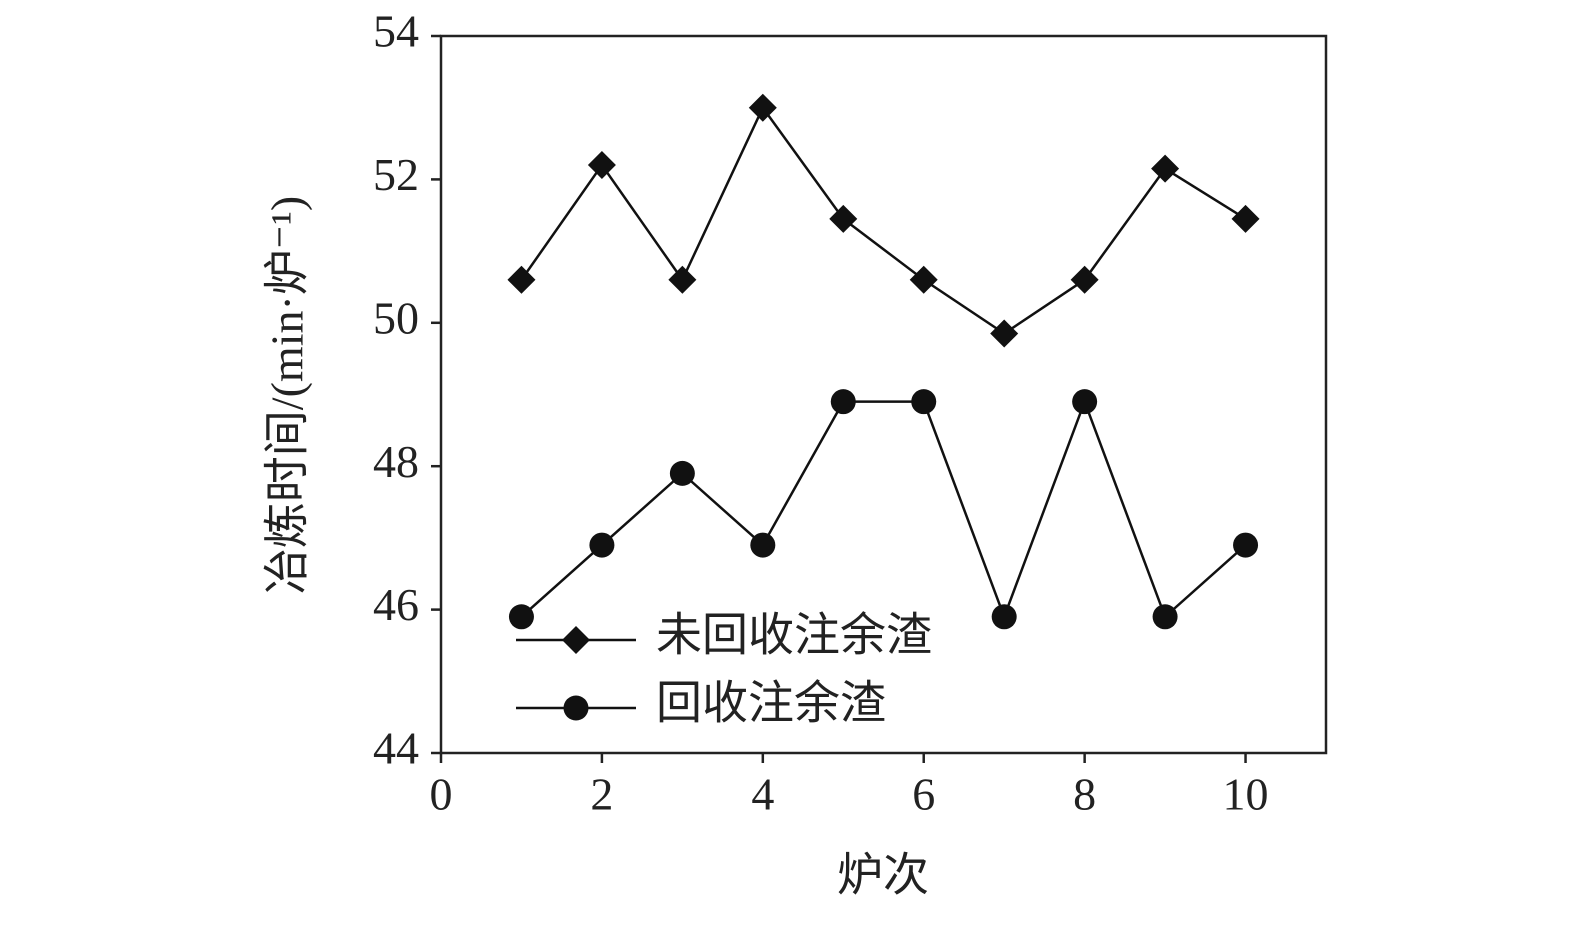  Describe the element at coordinates (883, 875) in the screenshot. I see `x-axis-label: 炉次` at that location.